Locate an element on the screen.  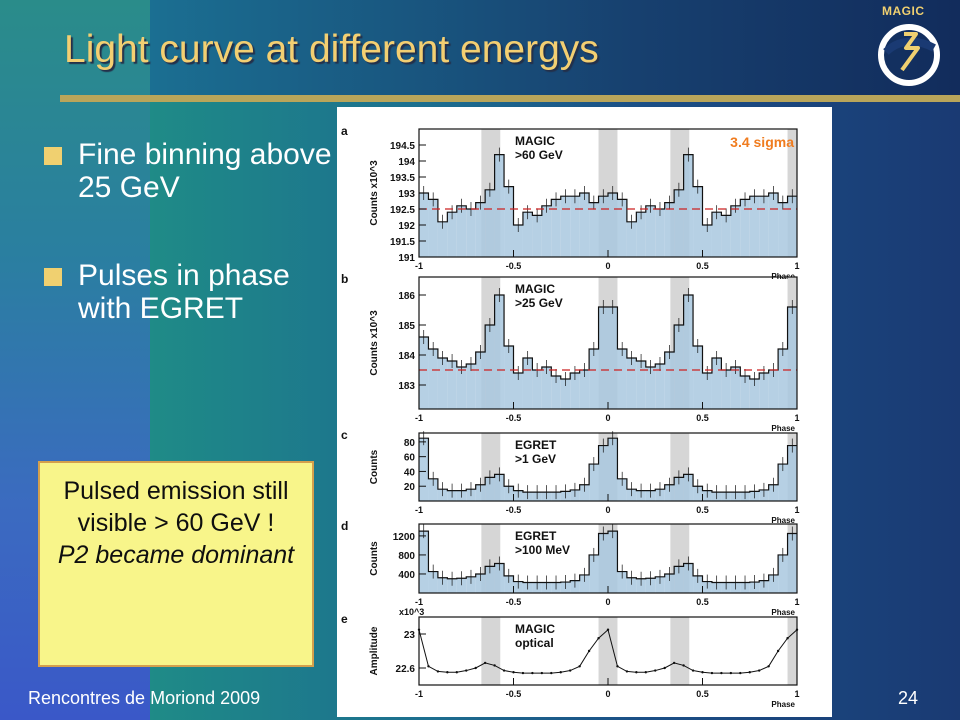
y-scale-label: x10^3 is located at coordinates (411, 612).